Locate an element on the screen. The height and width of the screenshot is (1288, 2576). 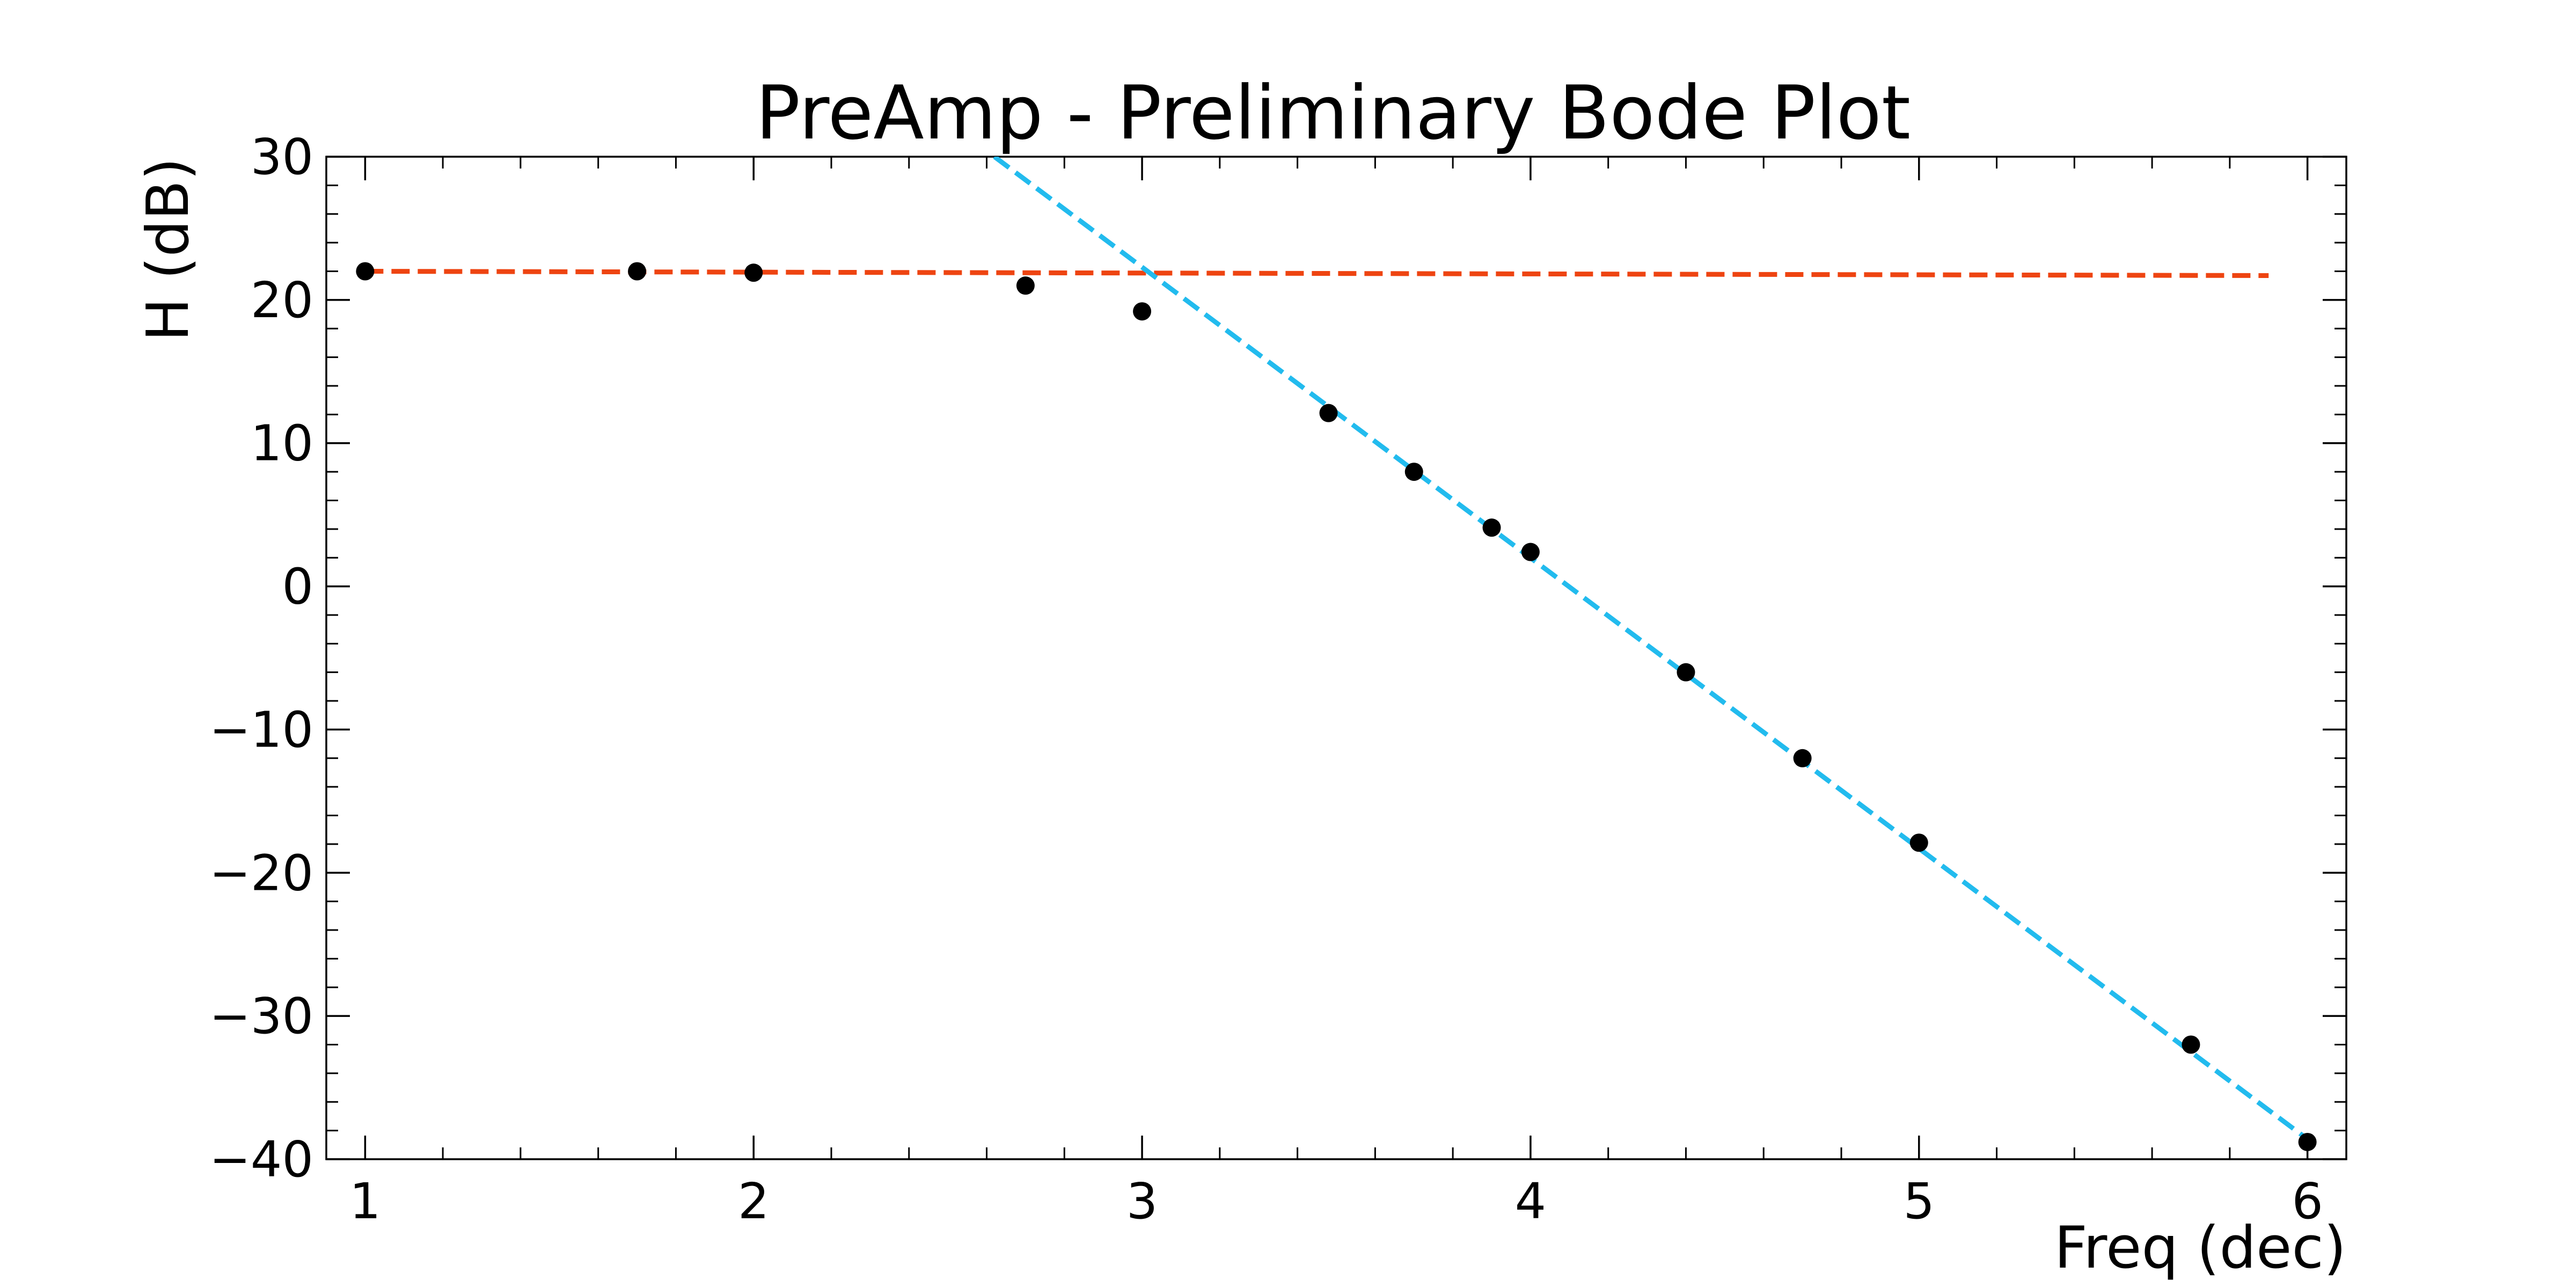
y-tick-label: 10 is located at coordinates (282, 443).